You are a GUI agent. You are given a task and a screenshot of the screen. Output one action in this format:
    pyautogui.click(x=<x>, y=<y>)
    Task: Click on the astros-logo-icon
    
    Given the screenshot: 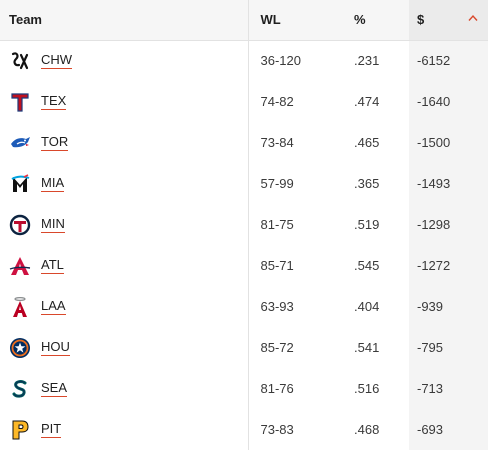 What is the action you would take?
    pyautogui.click(x=20, y=348)
    